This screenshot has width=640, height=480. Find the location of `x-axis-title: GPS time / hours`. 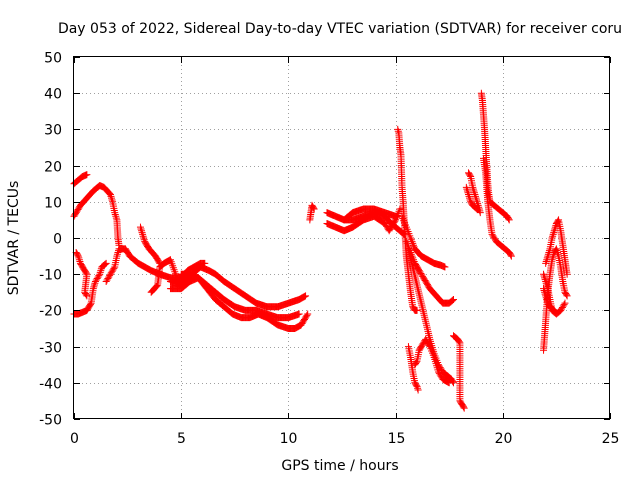

x-axis-title: GPS time / hours is located at coordinates (339, 466).